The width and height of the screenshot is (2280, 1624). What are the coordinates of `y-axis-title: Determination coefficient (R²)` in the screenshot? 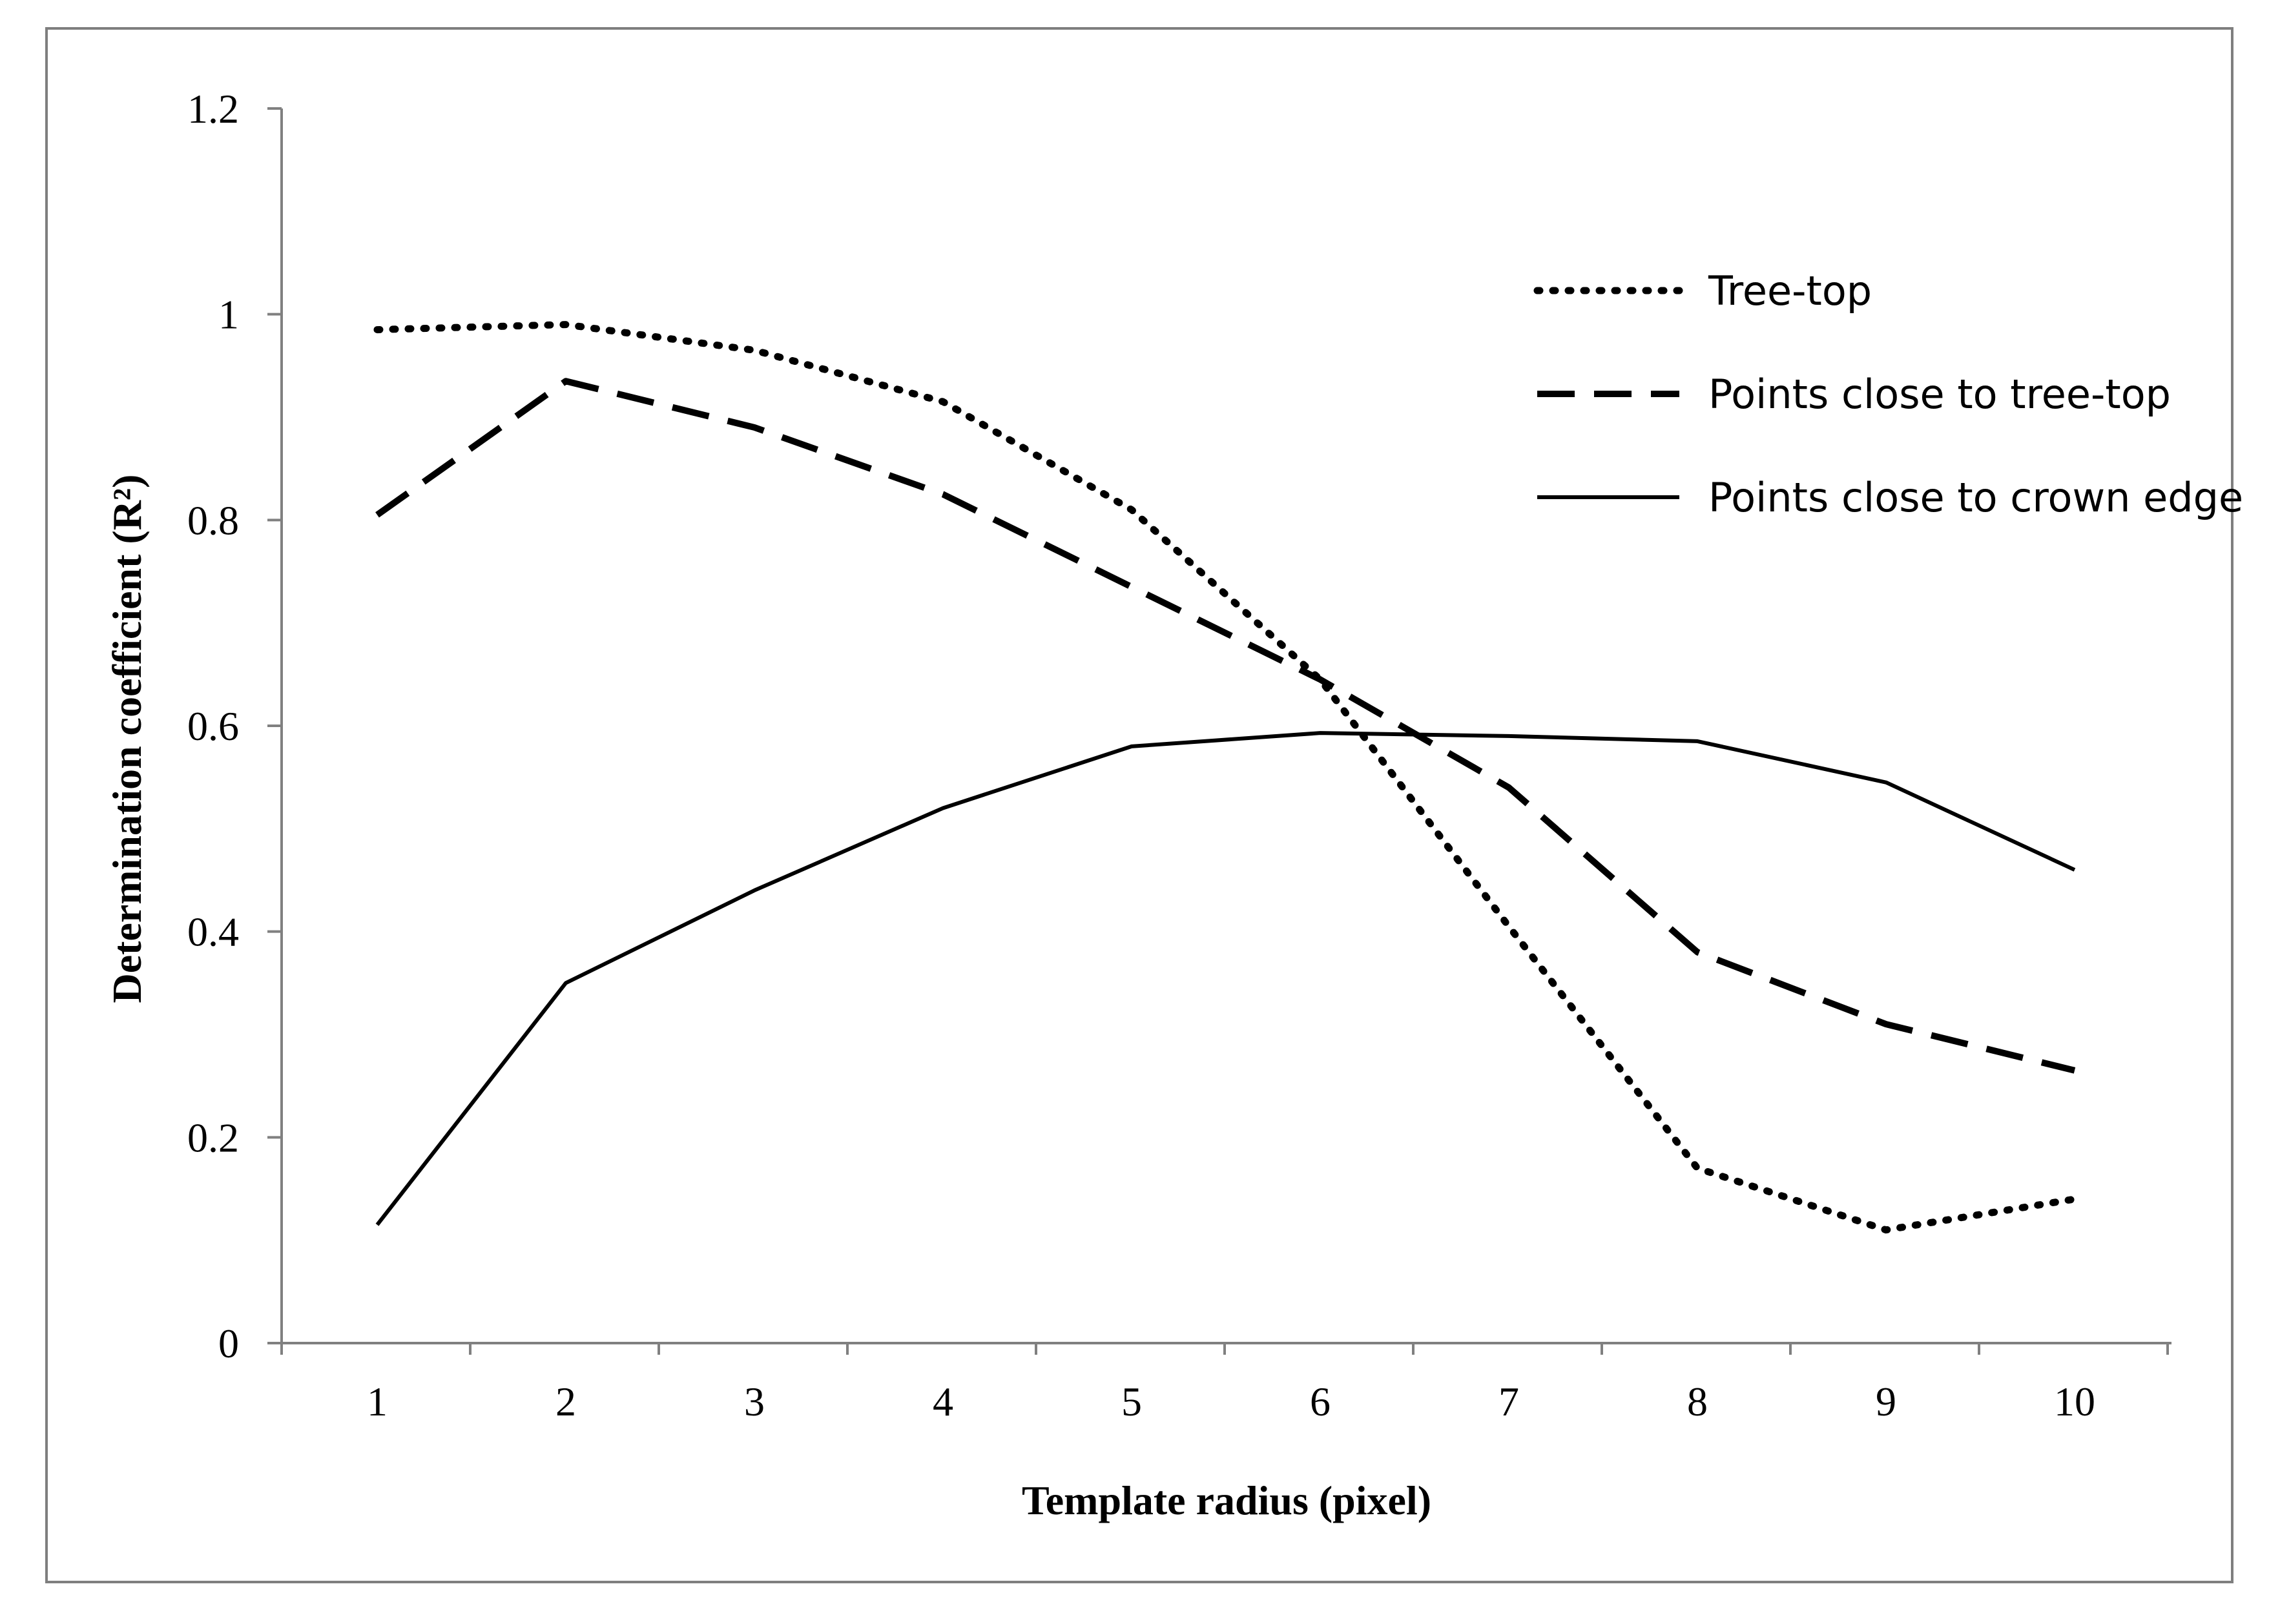 It's located at (127, 739).